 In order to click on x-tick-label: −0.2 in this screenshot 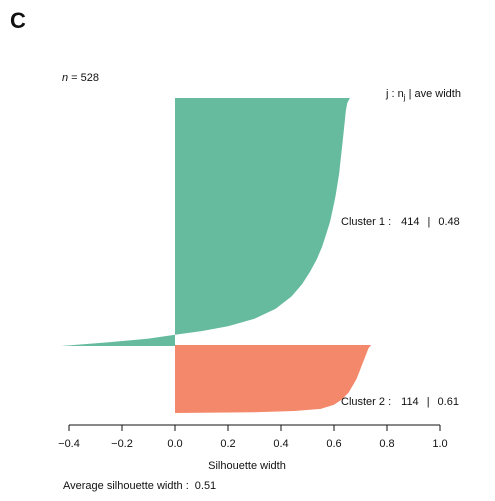, I will do `click(122, 444)`.